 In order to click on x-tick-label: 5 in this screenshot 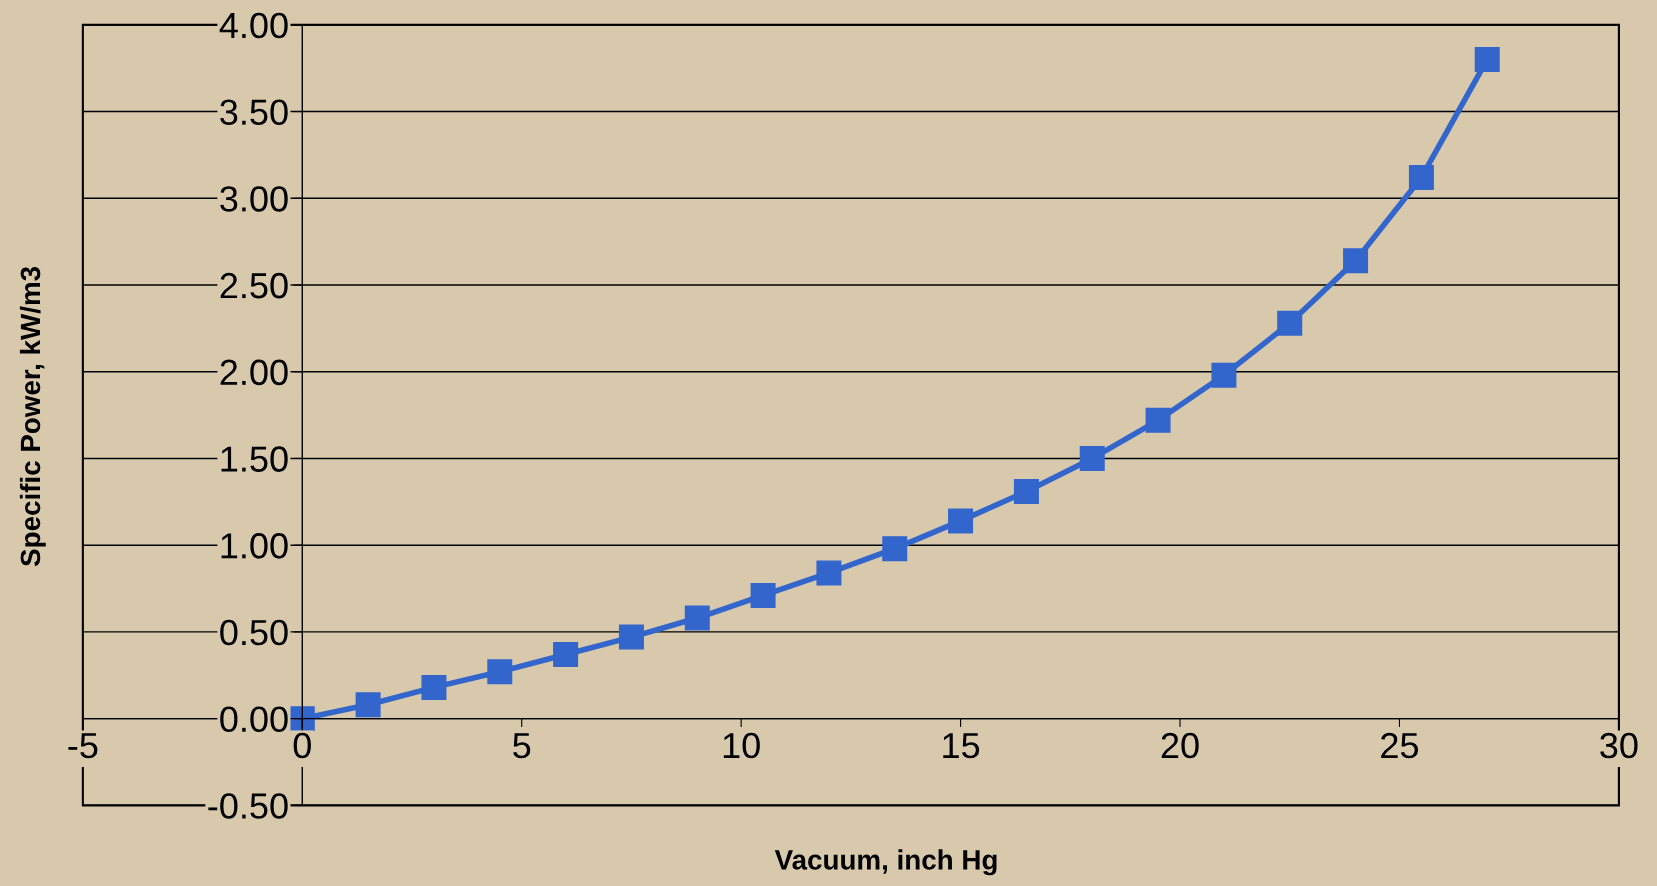, I will do `click(522, 746)`.